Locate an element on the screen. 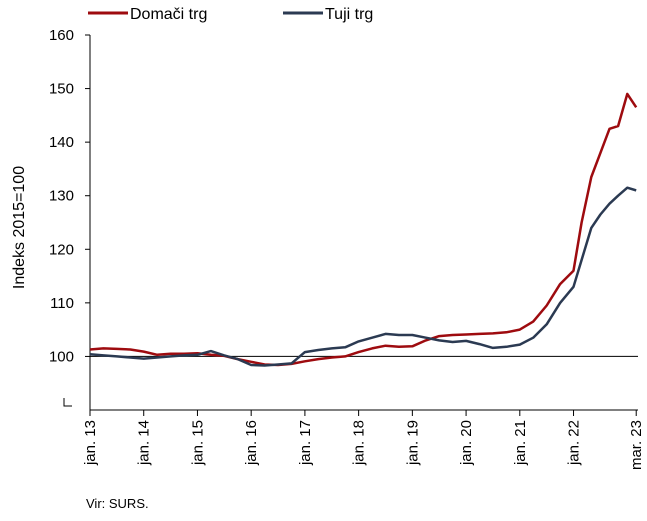 The image size is (647, 521). x-tick-label: jan. 18 is located at coordinates (359, 443).